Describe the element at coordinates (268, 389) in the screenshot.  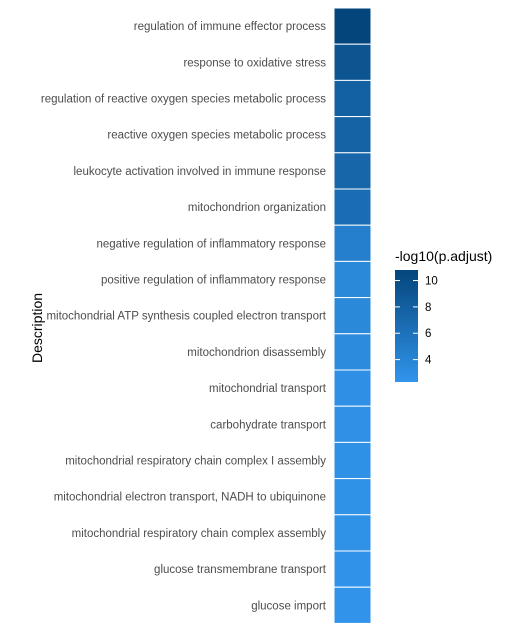
I see `y-tick-label: mitochondrial transport` at that location.